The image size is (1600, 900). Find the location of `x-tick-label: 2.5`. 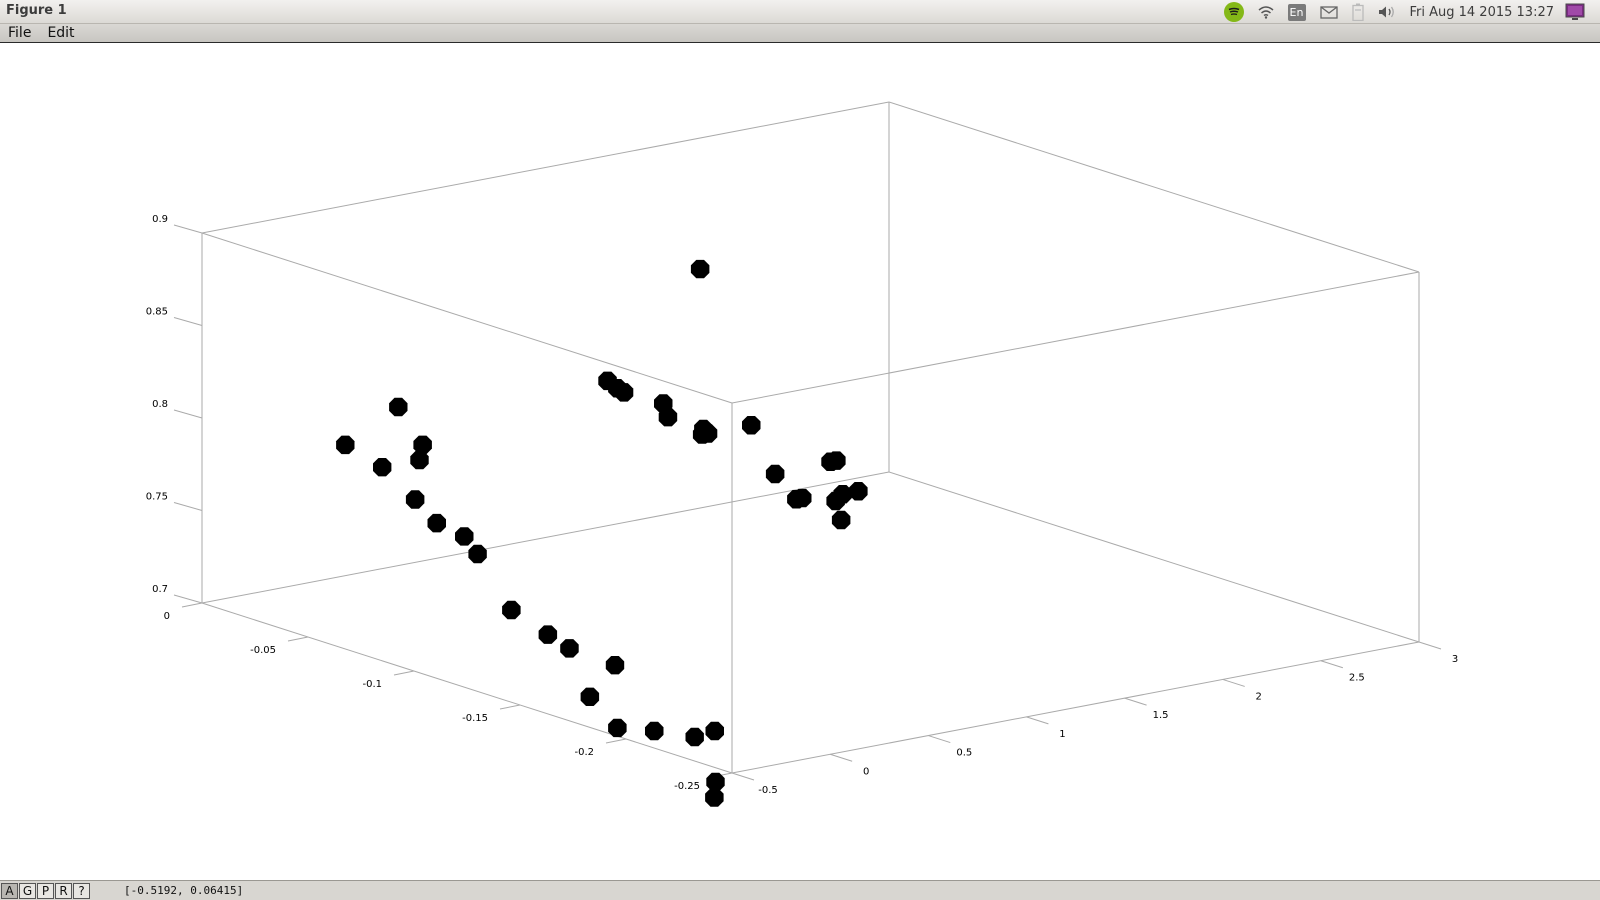

x-tick-label: 2.5 is located at coordinates (1357, 678).